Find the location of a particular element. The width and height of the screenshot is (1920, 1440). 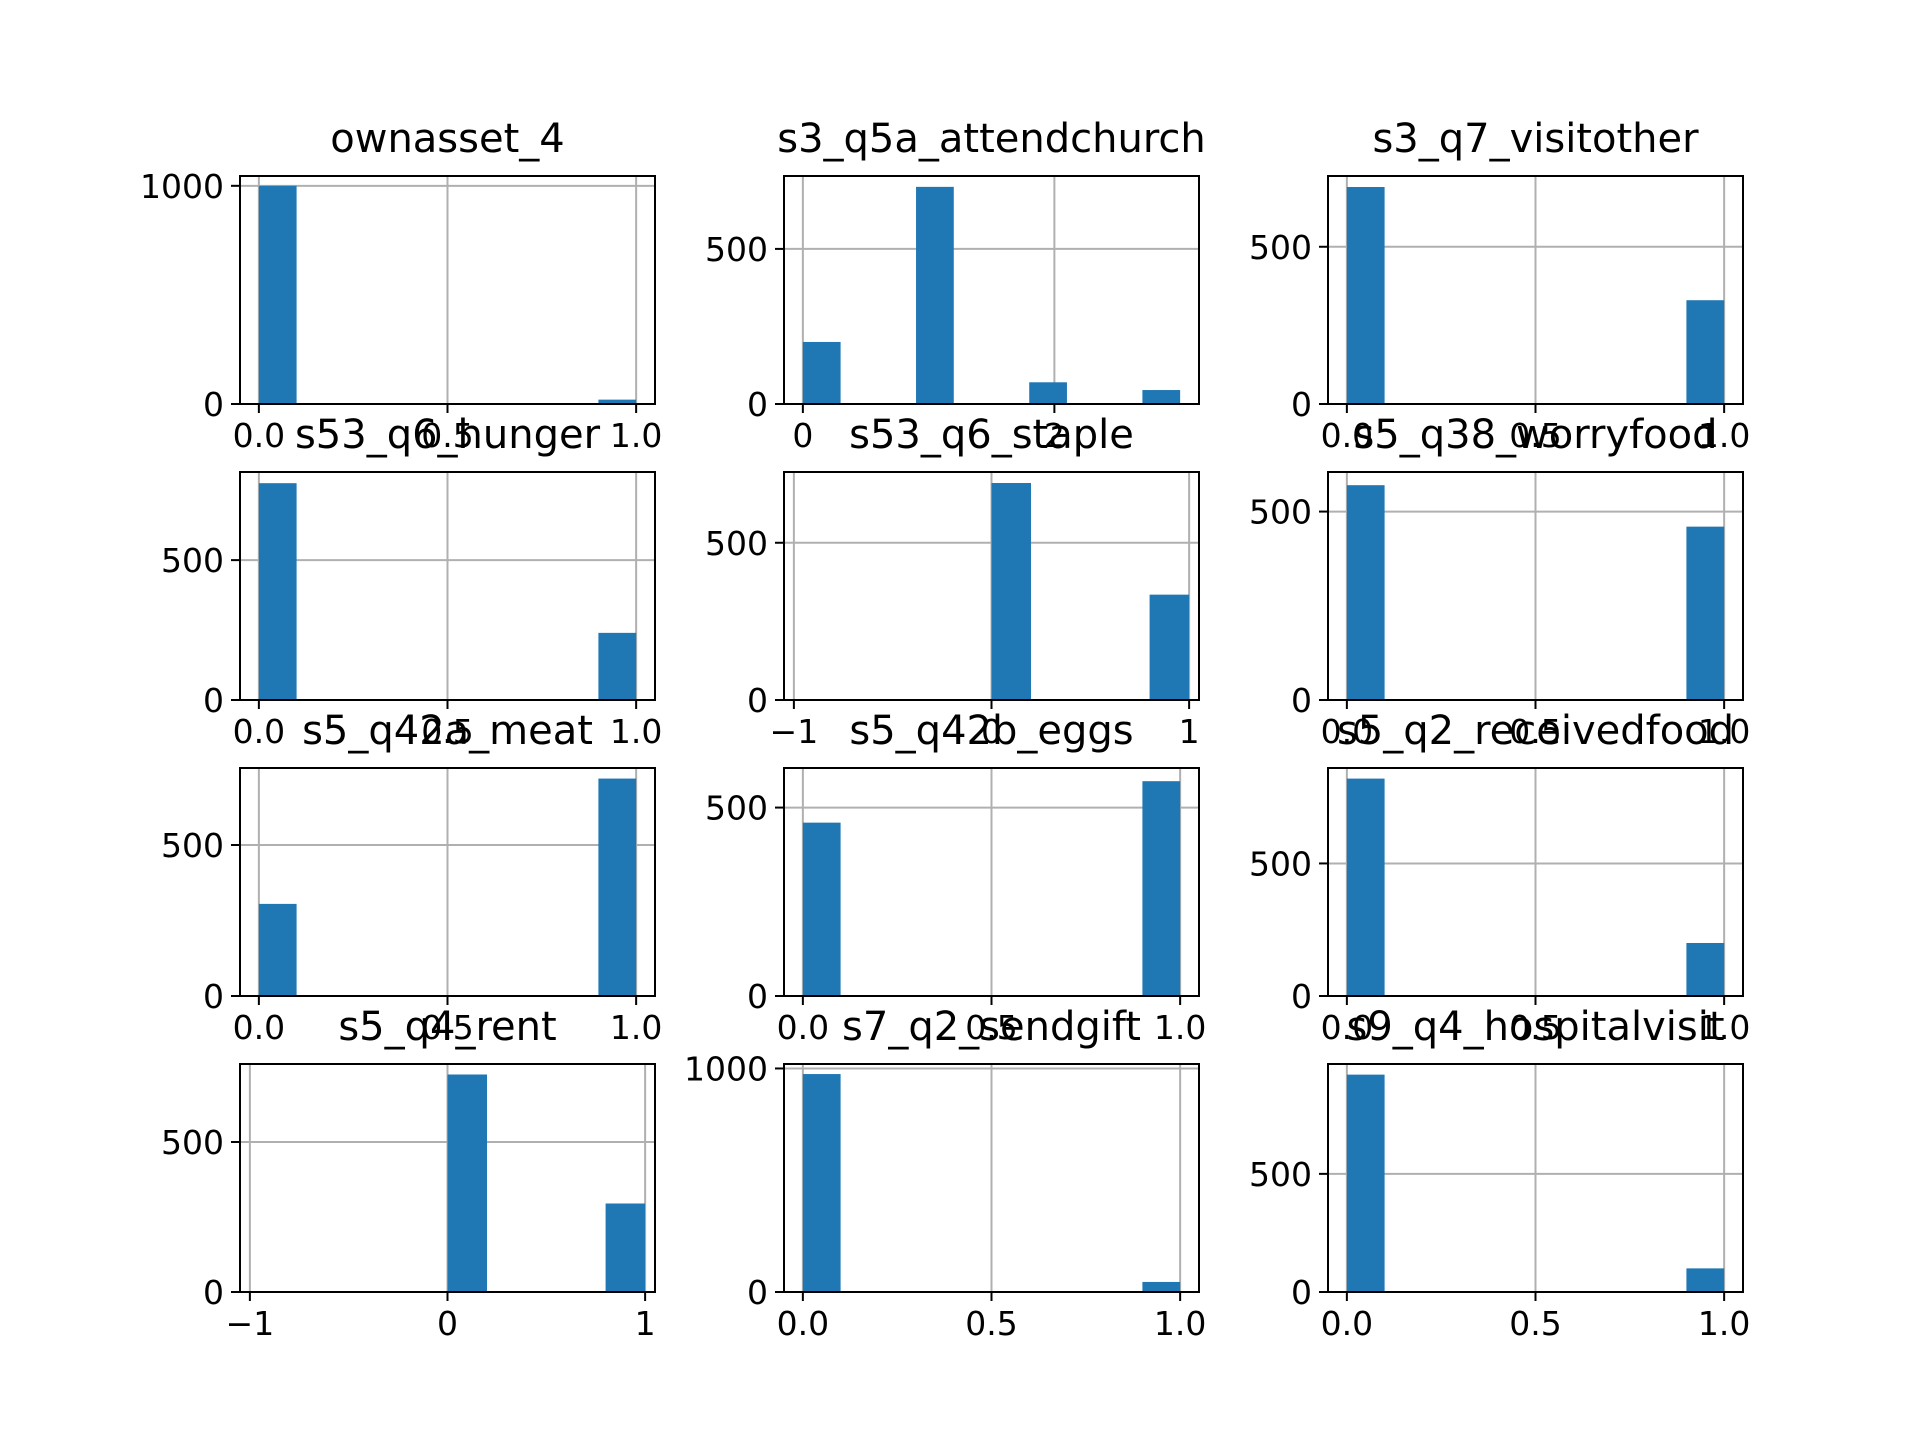

subplot-2: 0 2 0 500 s3_q5a_attendchurch is located at coordinates (955, 285).